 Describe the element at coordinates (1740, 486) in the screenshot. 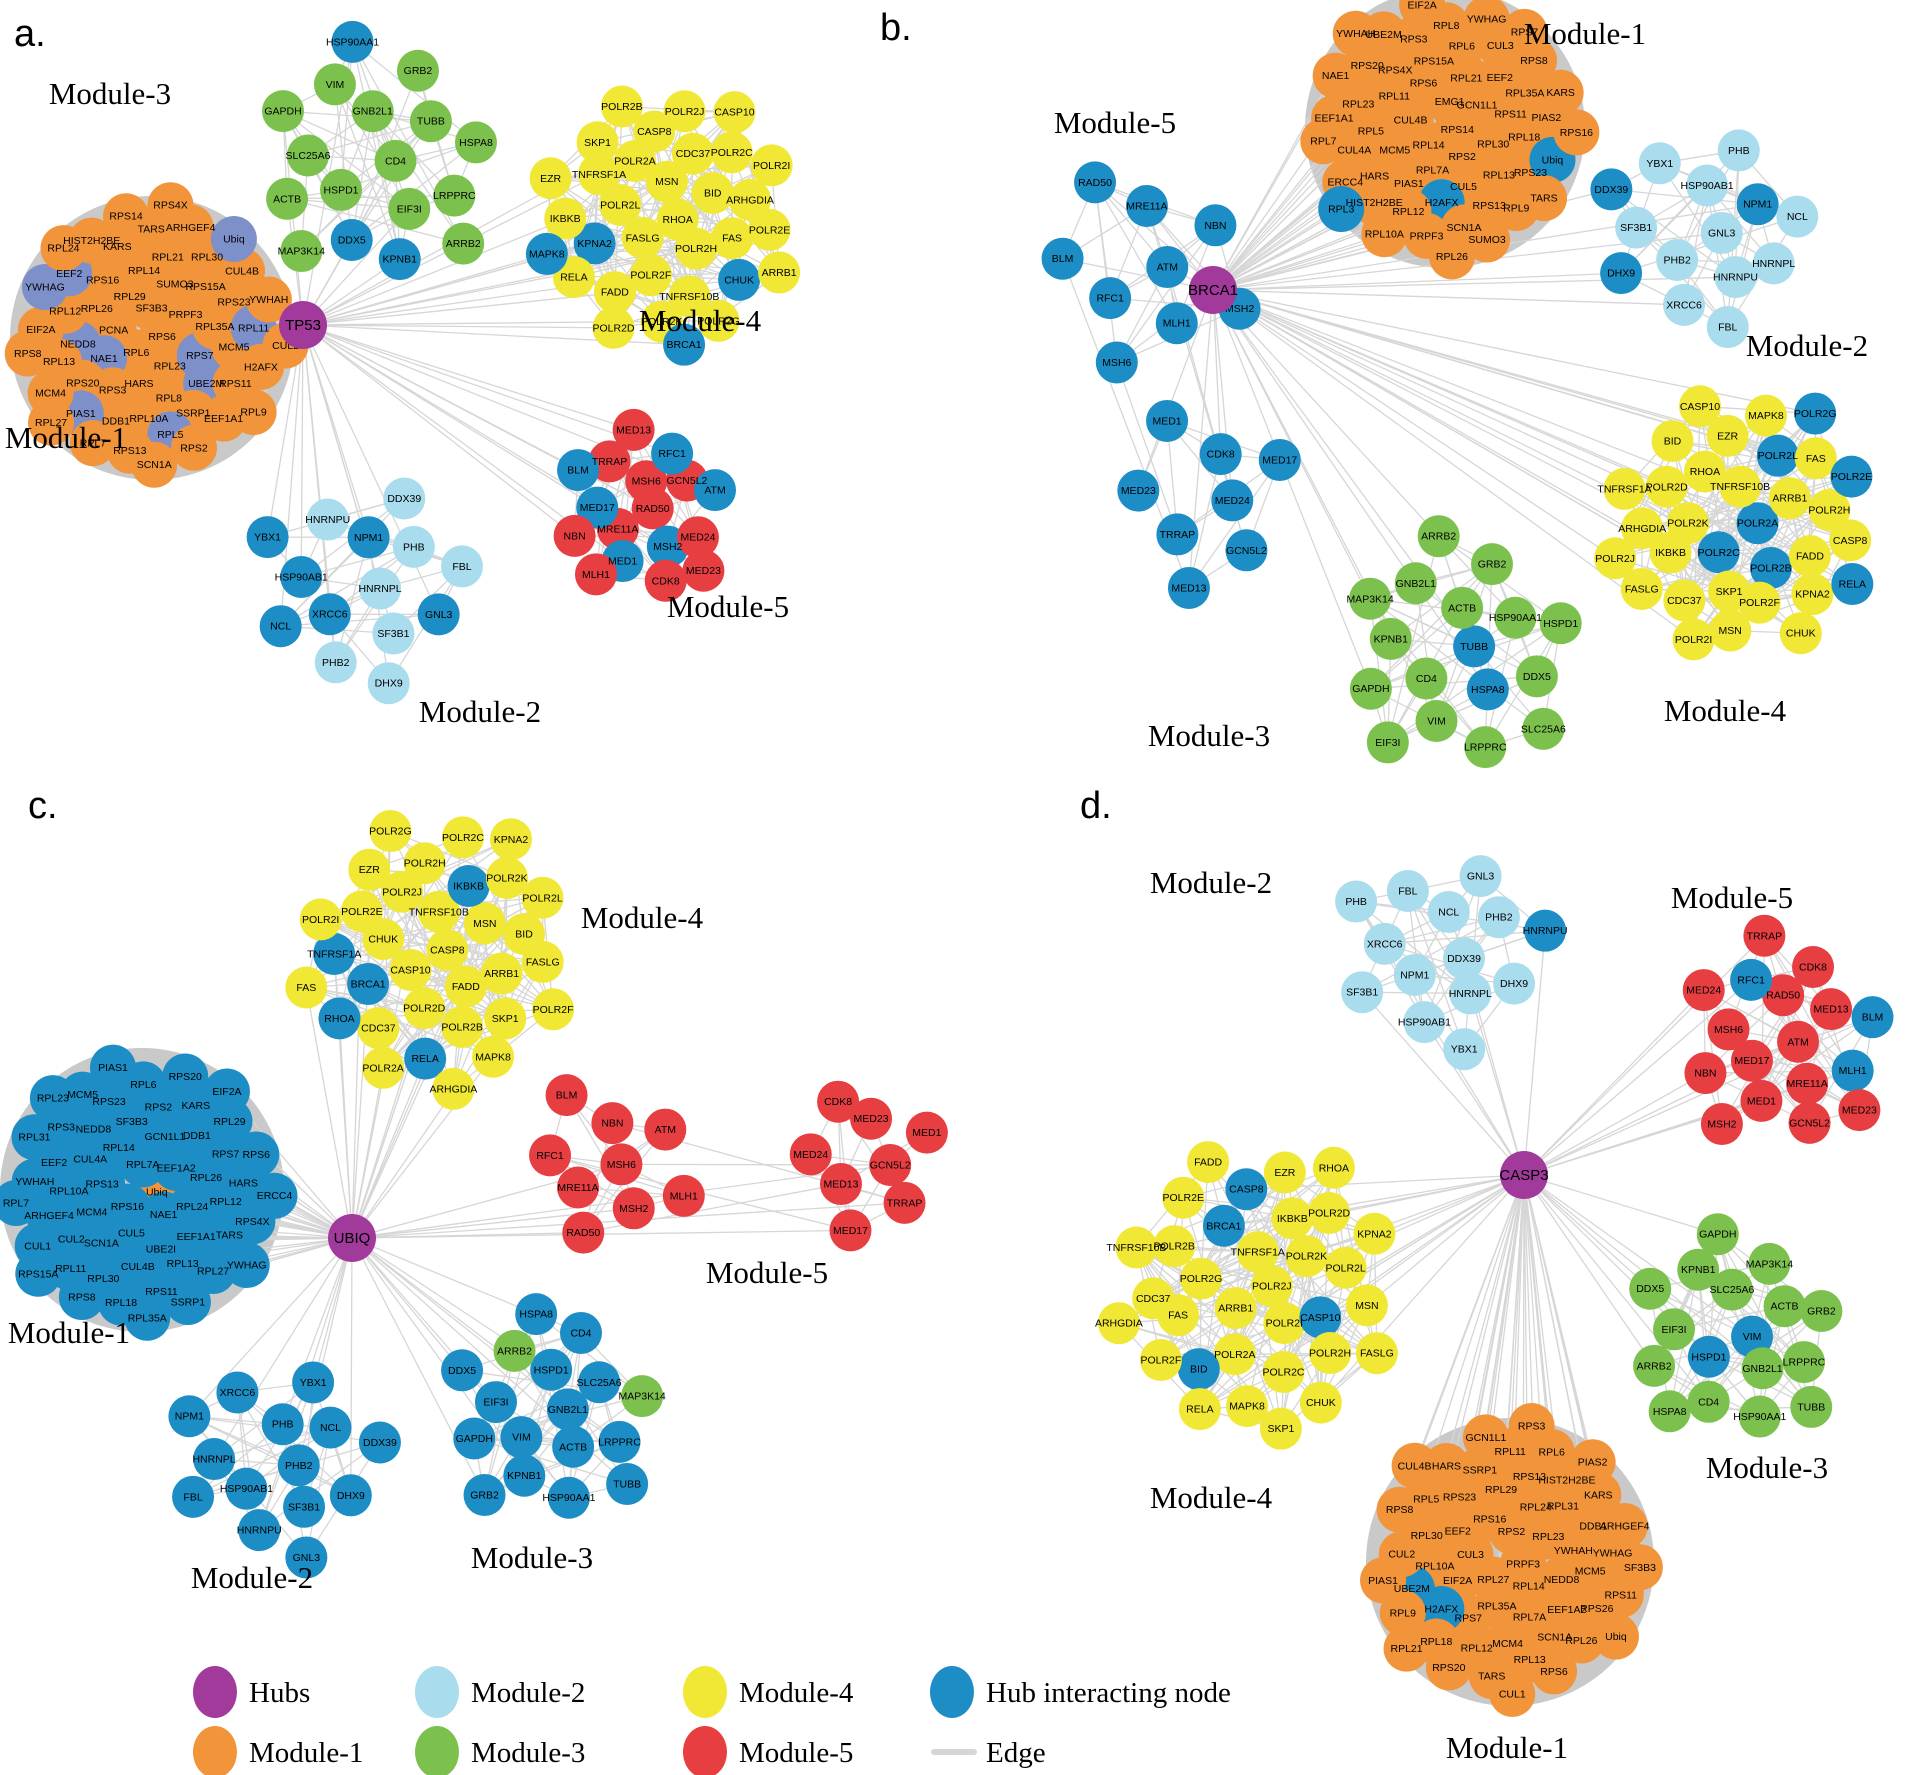

I see `node-TNFRSF10B` at that location.